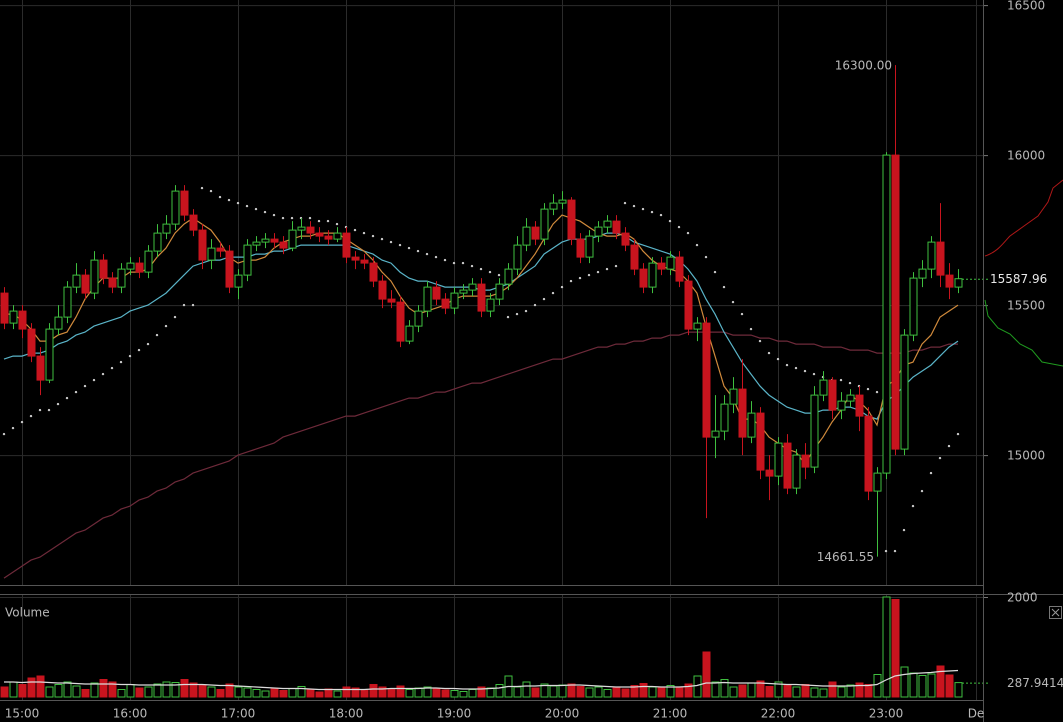 This screenshot has width=1063, height=722. What do you see at coordinates (27, 613) in the screenshot?
I see `panel-title: Volume` at bounding box center [27, 613].